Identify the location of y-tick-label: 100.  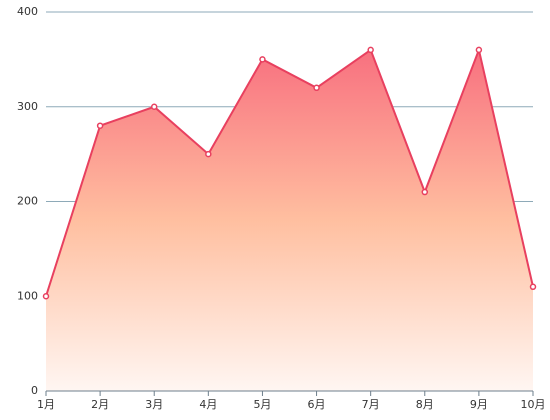
(27, 295).